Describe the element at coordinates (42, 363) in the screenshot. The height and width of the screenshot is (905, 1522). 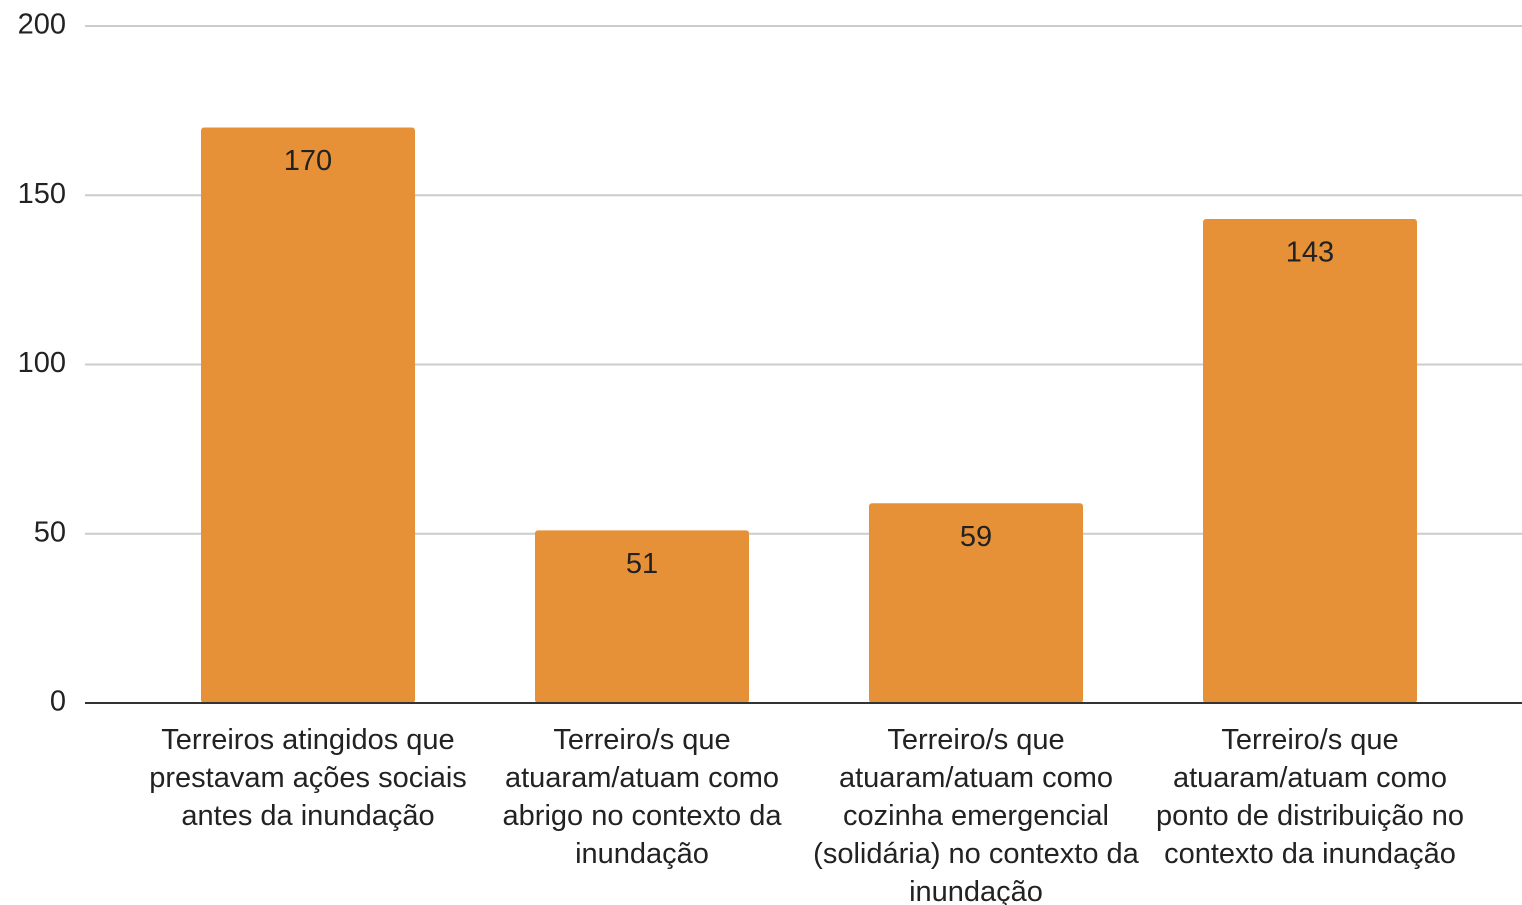
I see `y-tick-label: 100` at that location.